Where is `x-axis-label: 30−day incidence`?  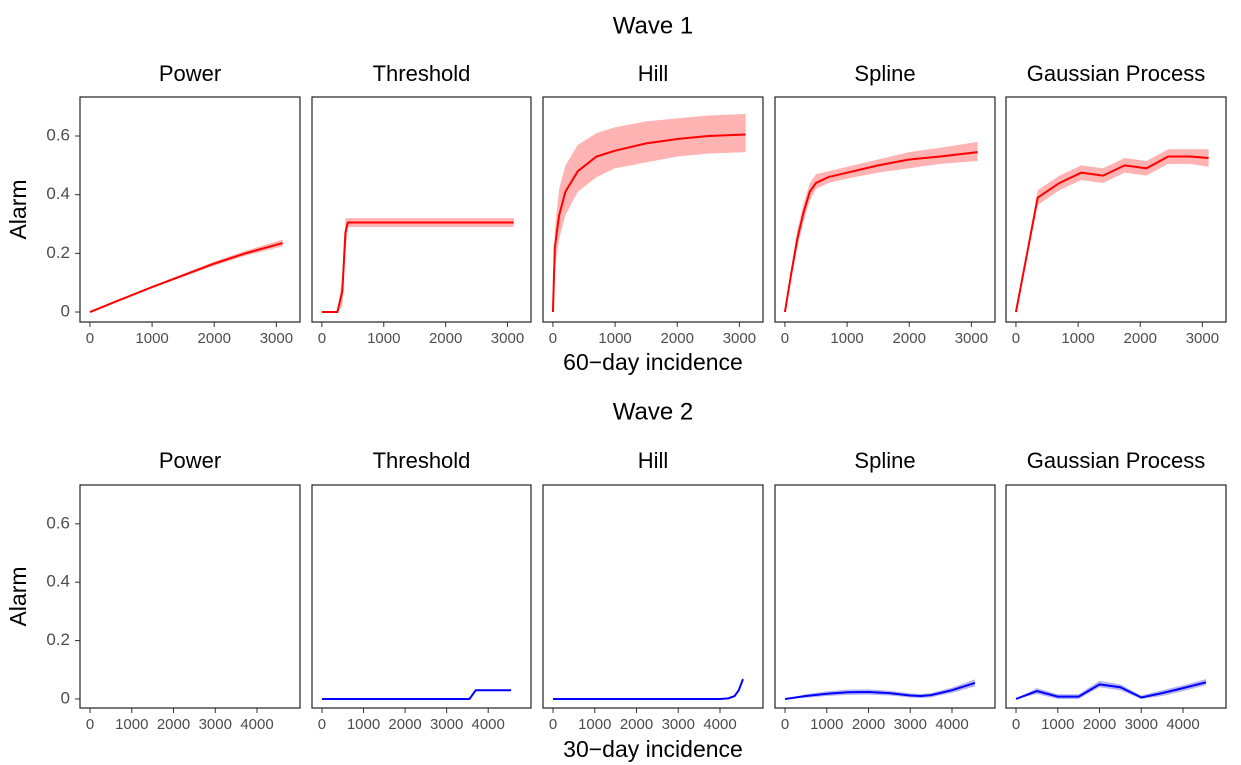 x-axis-label: 30−day incidence is located at coordinates (653, 749).